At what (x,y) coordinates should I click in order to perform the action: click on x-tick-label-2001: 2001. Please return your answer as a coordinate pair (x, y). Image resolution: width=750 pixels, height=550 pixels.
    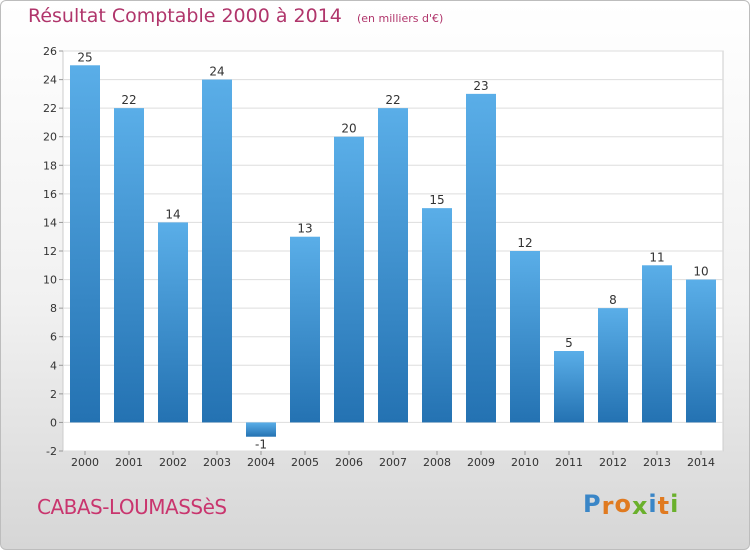
    Looking at the image, I should click on (129, 462).